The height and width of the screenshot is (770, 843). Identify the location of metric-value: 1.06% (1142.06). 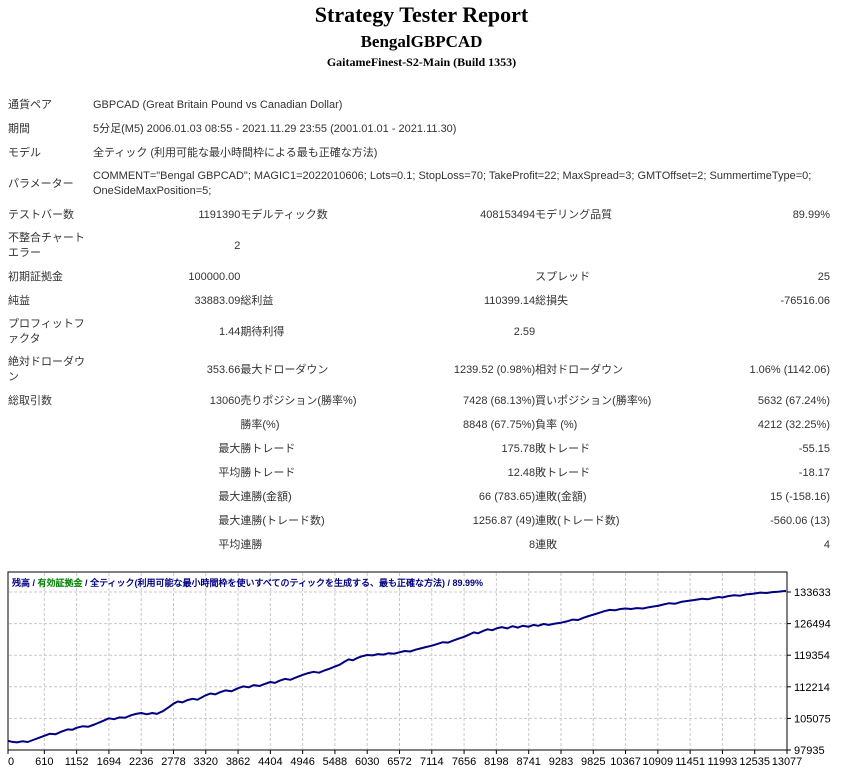
(789, 369).